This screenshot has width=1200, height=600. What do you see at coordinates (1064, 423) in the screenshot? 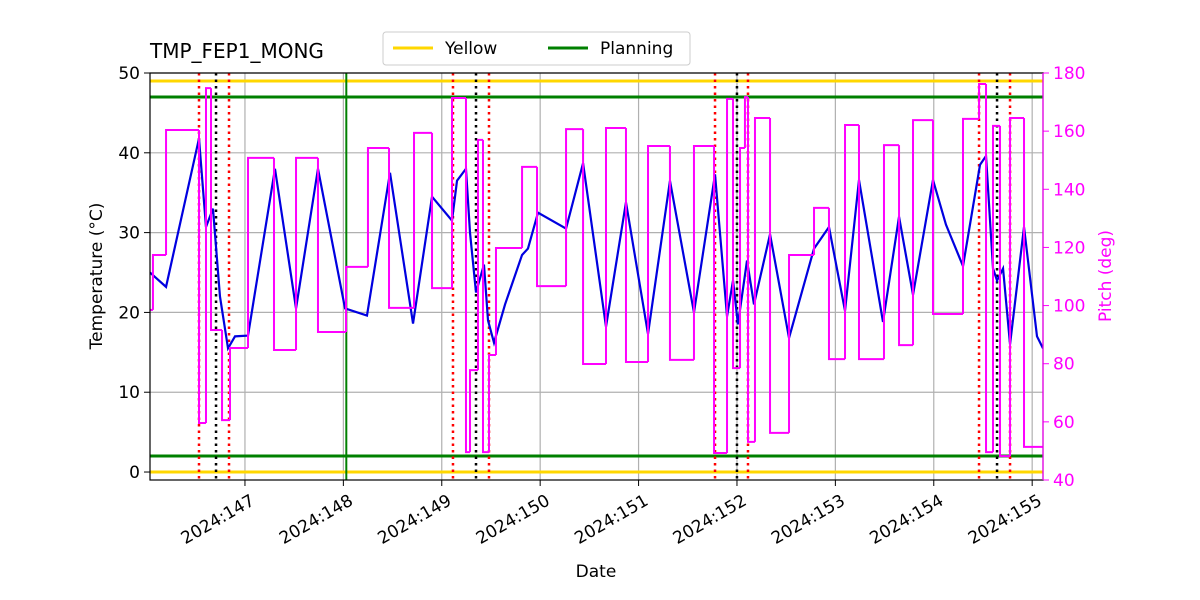
I see `y2-tick-label: 60` at bounding box center [1064, 423].